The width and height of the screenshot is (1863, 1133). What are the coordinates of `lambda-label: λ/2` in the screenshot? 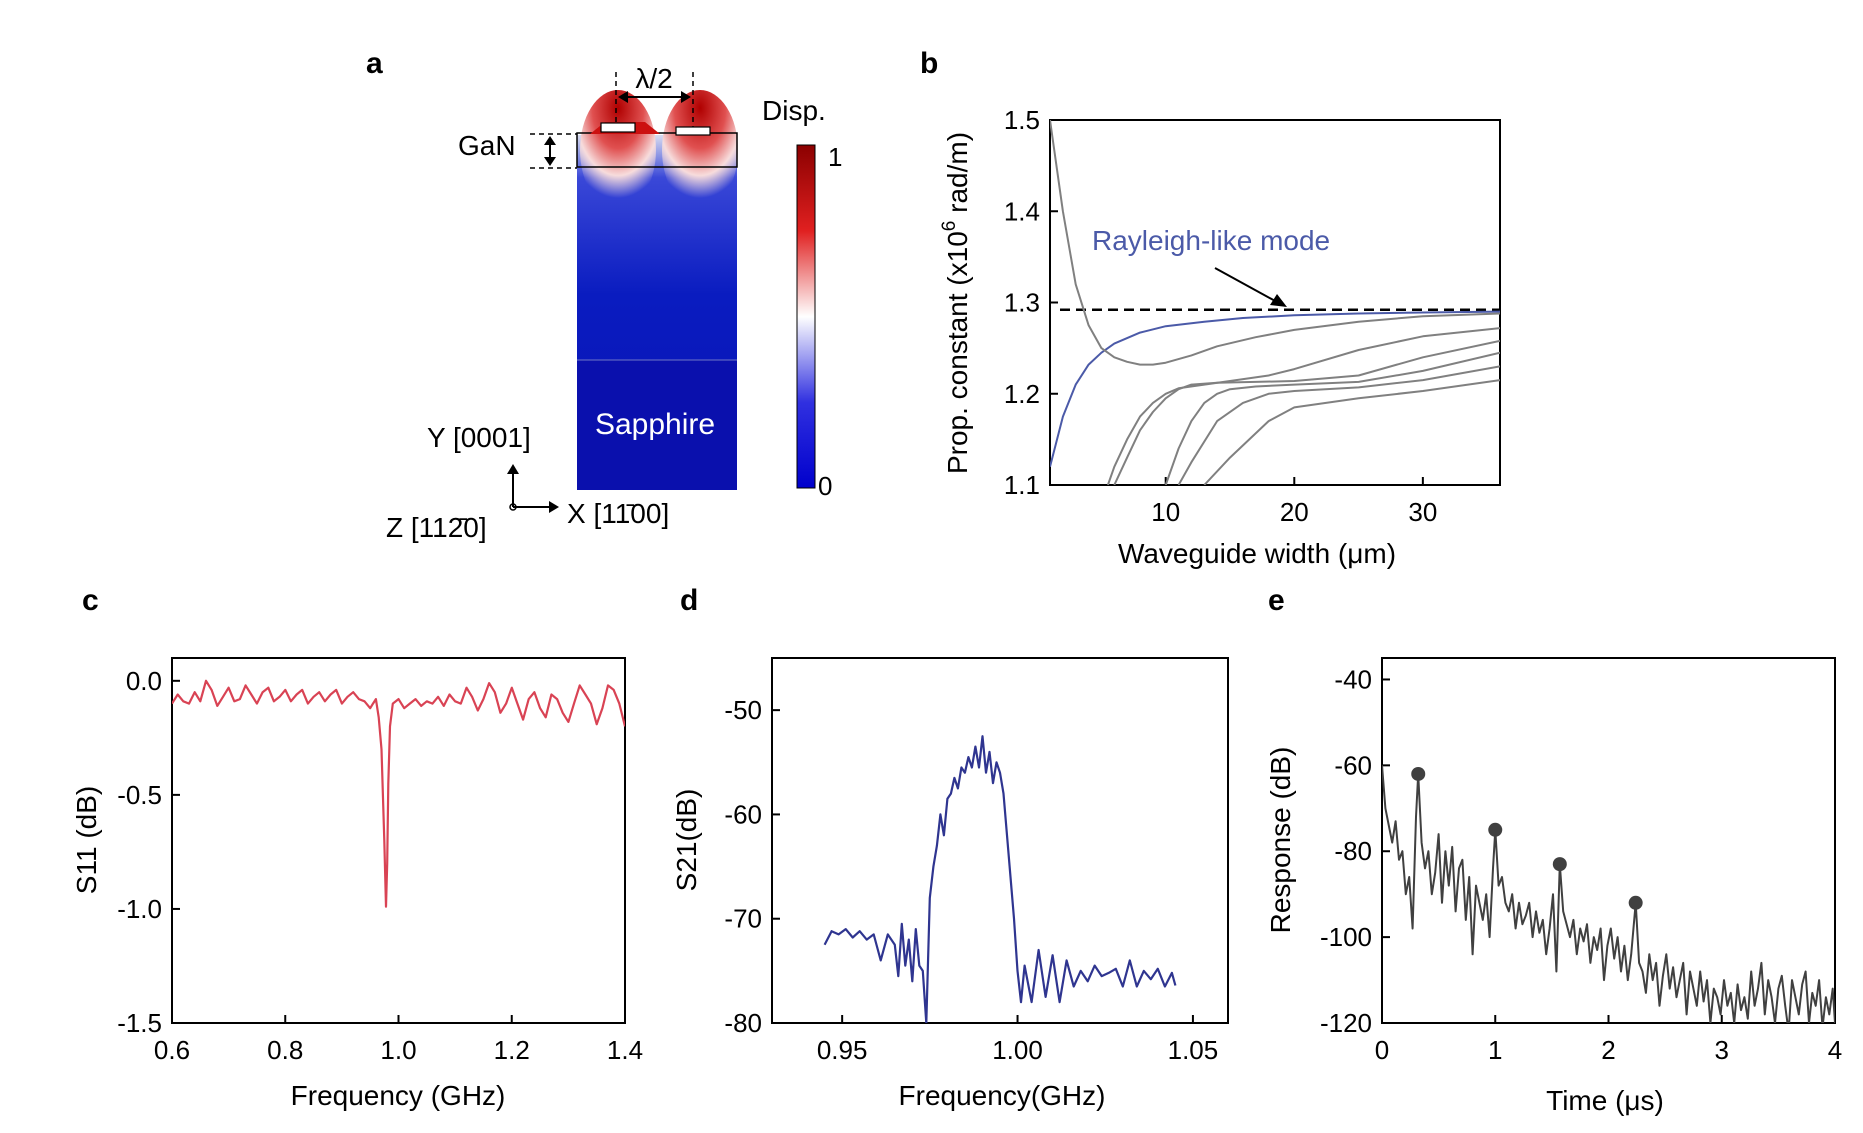 It's located at (653, 78).